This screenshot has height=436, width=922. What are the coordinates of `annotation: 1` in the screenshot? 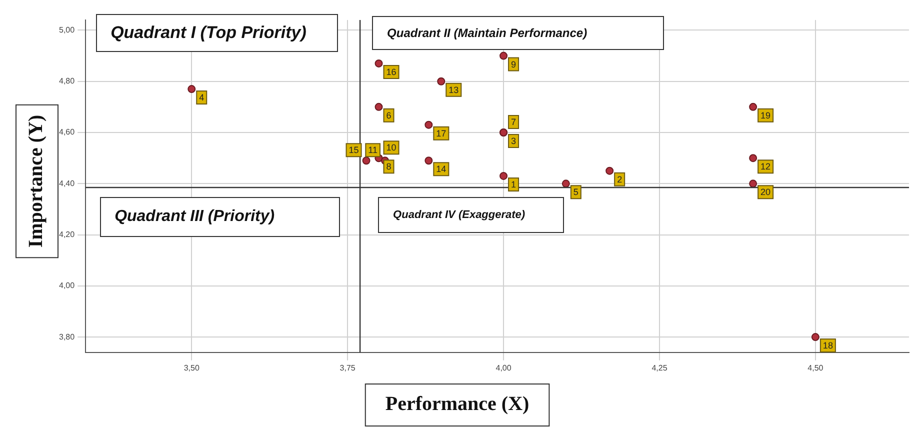 It's located at (513, 184).